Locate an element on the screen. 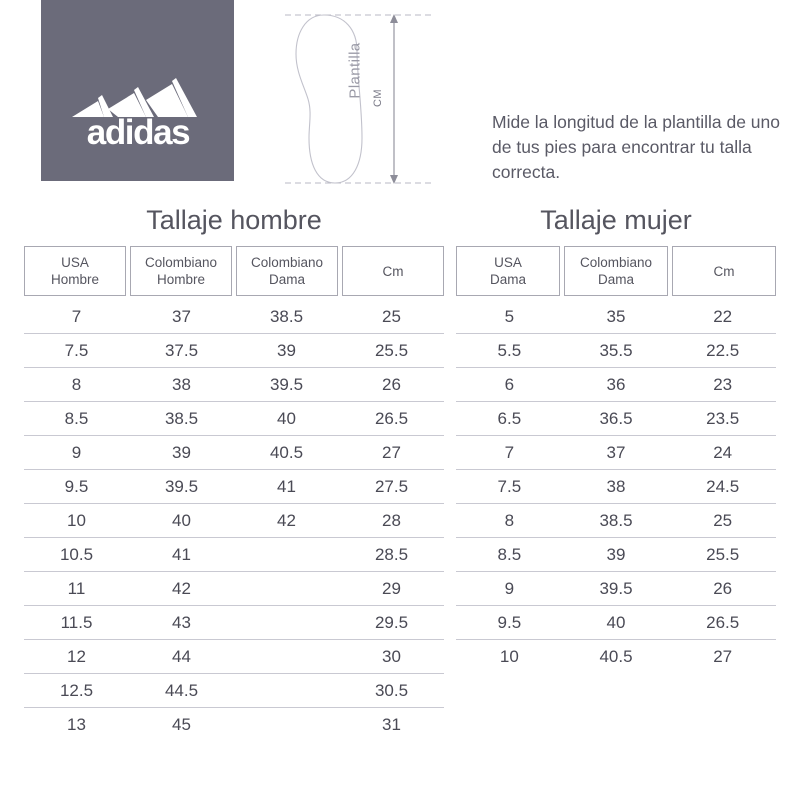  table-row: 7.5 37.5 39 25.5 is located at coordinates (234, 351).